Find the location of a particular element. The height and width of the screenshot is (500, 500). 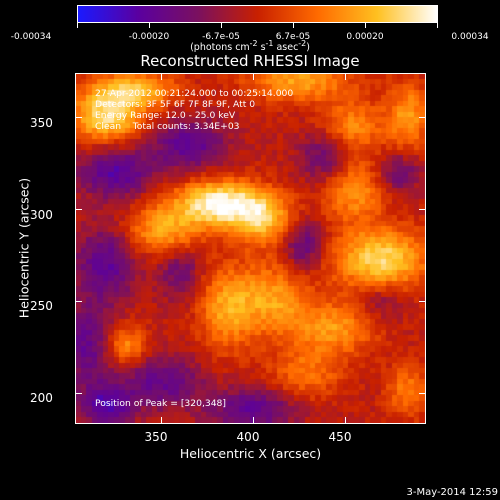

annotation-detectors: Detectors: 3F 5F 6F 7F 8F 9F, Att 0 is located at coordinates (175, 104).